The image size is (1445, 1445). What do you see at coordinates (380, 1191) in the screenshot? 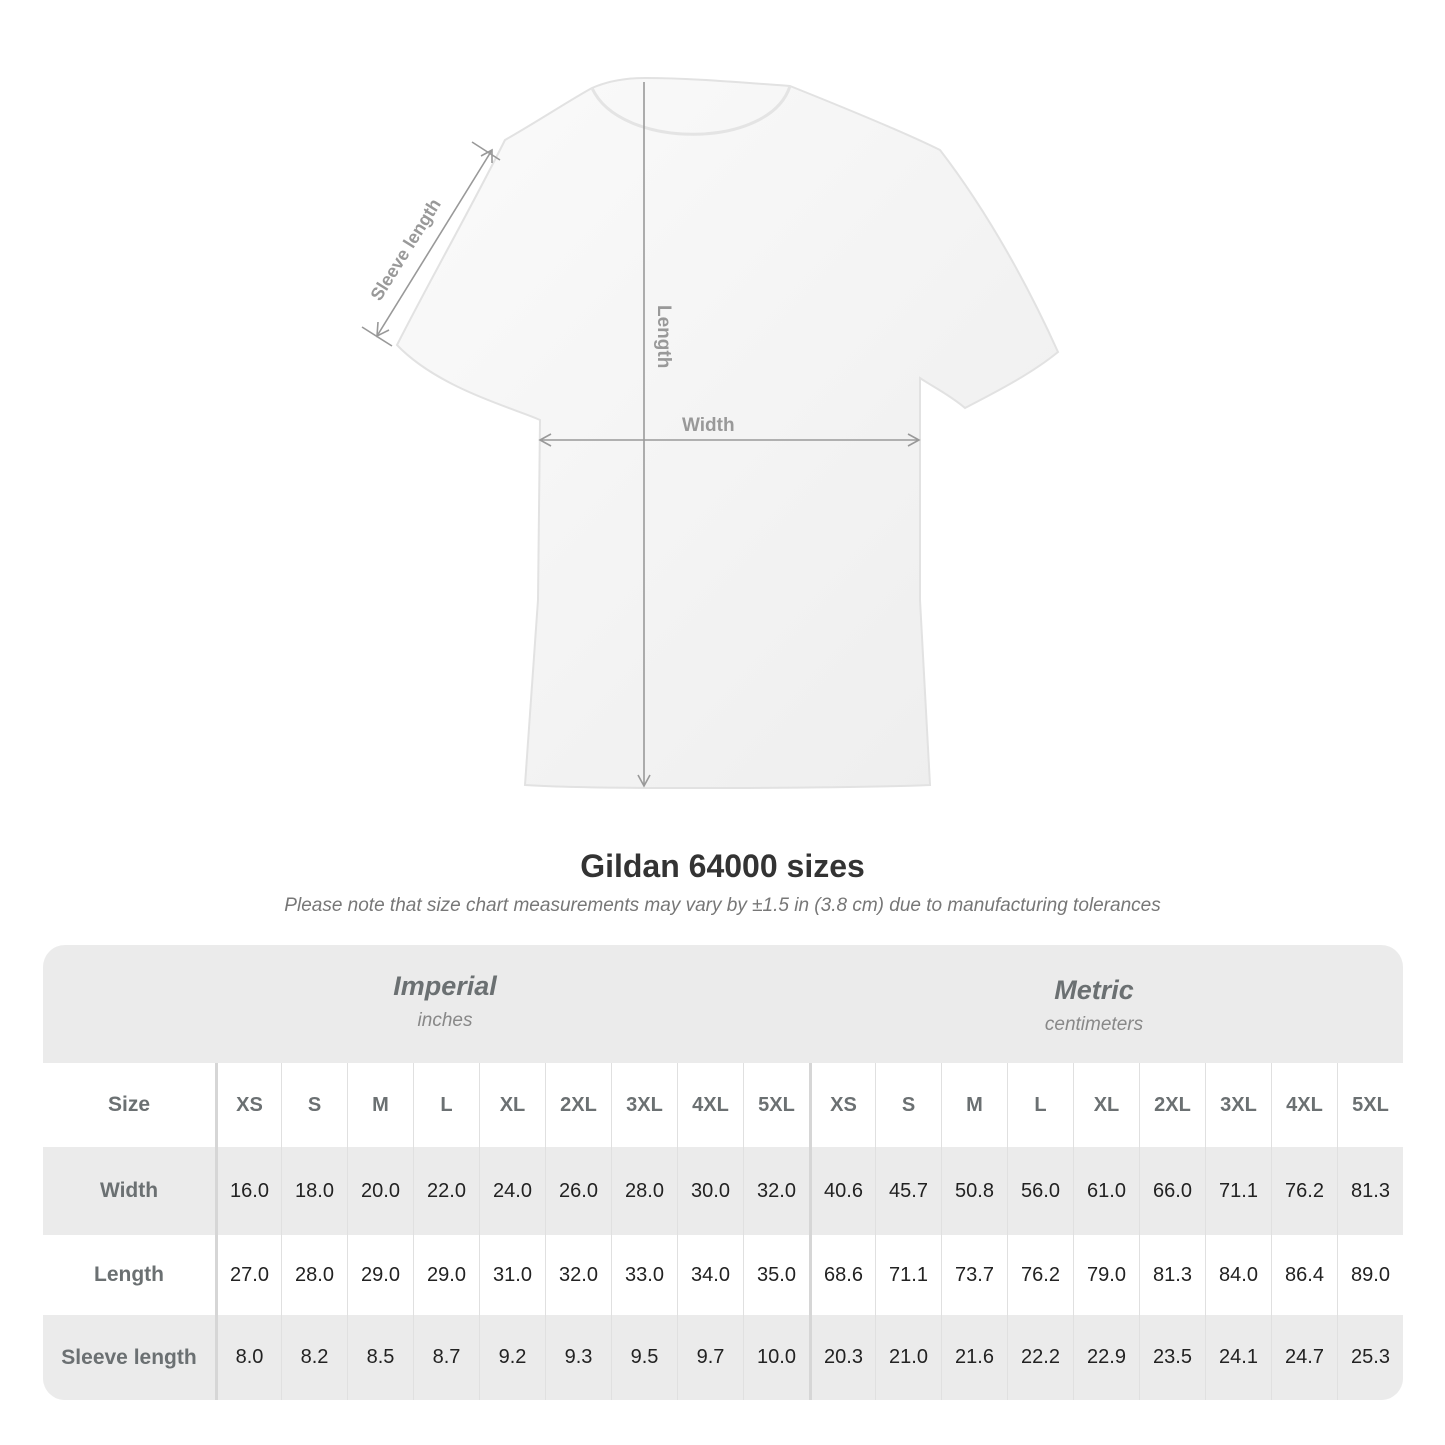
I see `cell-value: 20.0` at bounding box center [380, 1191].